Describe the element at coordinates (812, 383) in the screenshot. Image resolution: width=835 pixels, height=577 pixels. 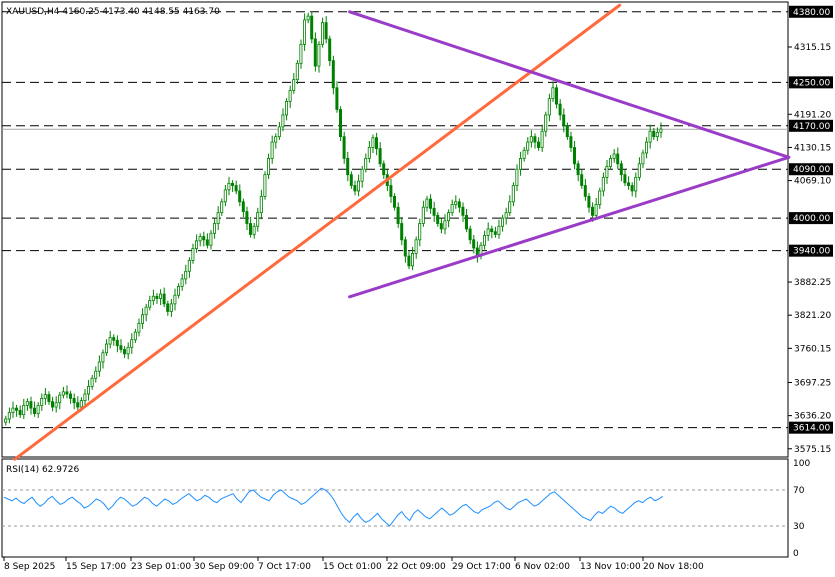
I see `price-tick-label: 3697.25` at that location.